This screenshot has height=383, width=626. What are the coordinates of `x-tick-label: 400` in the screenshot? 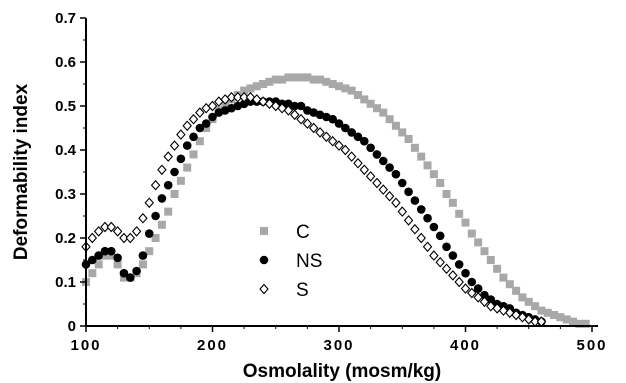 It's located at (465, 345).